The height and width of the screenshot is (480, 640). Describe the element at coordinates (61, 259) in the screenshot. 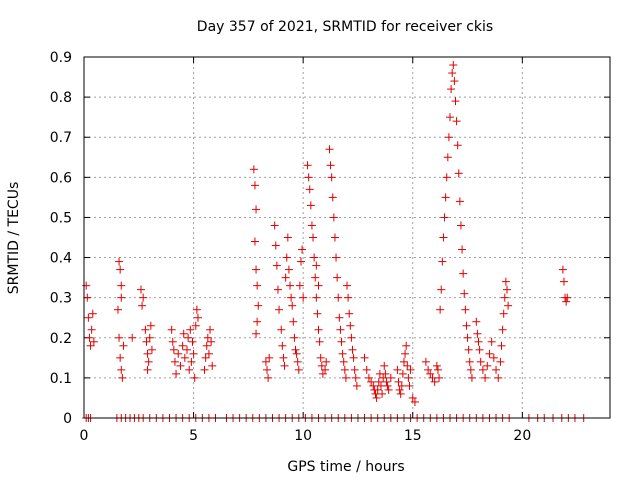

I see `y-tick-label: 0.4` at that location.